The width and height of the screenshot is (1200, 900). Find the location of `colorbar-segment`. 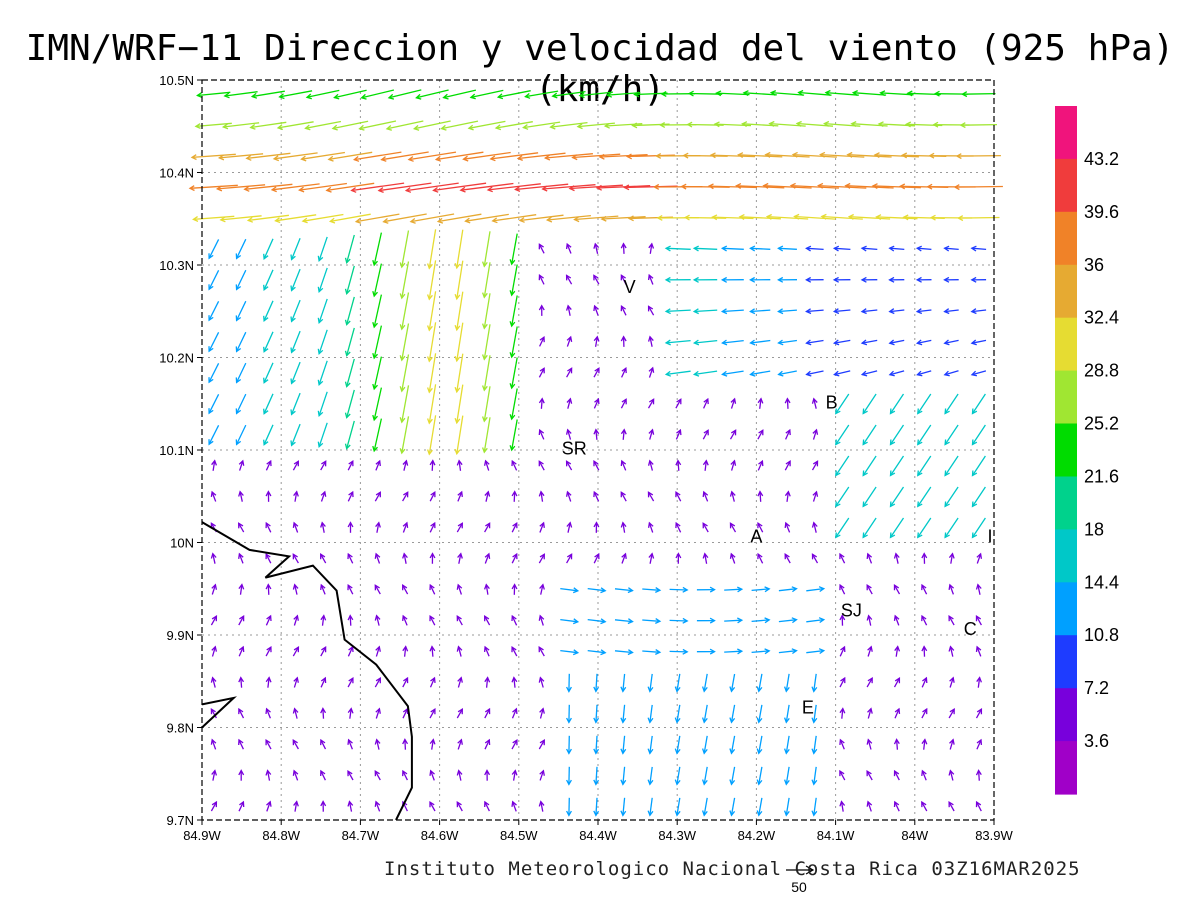

colorbar-segment is located at coordinates (1066, 291).